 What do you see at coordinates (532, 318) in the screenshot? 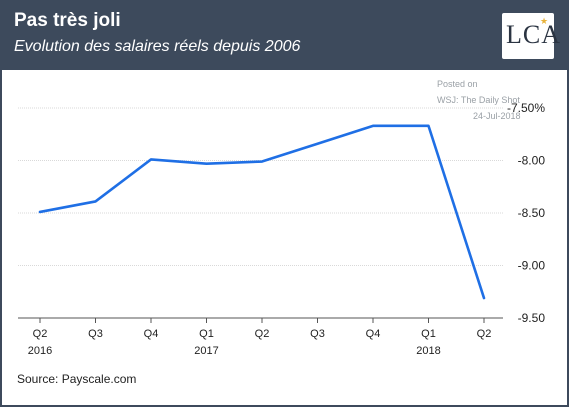
I see `y-tick-label: -9.50` at bounding box center [532, 318].